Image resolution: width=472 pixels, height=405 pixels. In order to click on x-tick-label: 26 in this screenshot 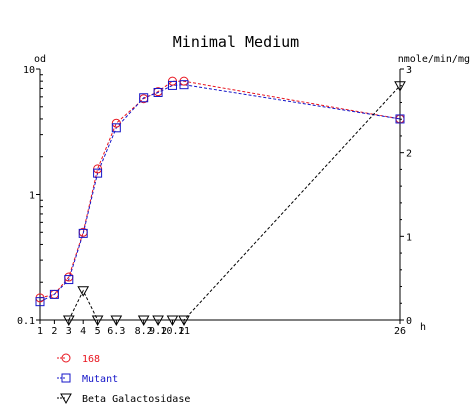, I will do `click(400, 331)`.